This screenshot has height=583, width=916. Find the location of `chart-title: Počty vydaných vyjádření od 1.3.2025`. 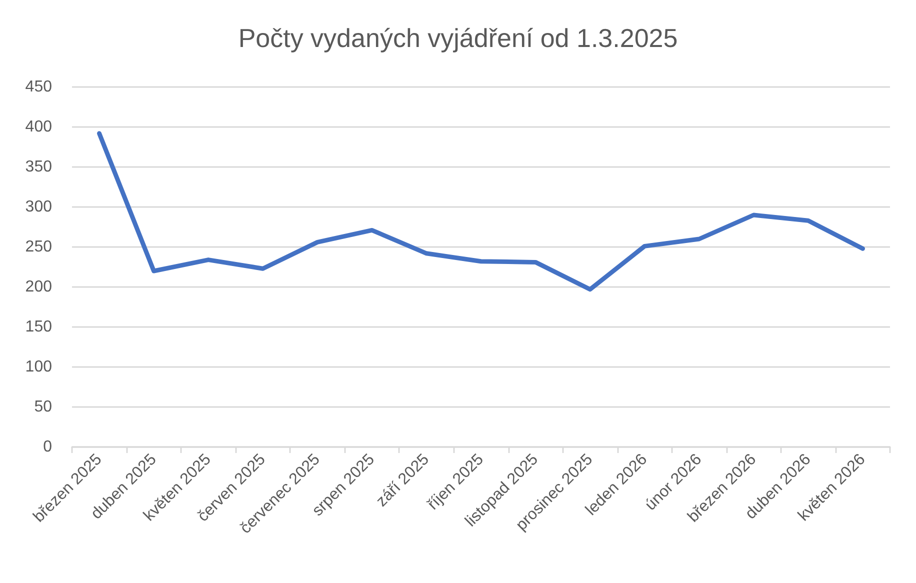

chart-title: Počty vydaných vyjádření od 1.3.2025 is located at coordinates (458, 38).